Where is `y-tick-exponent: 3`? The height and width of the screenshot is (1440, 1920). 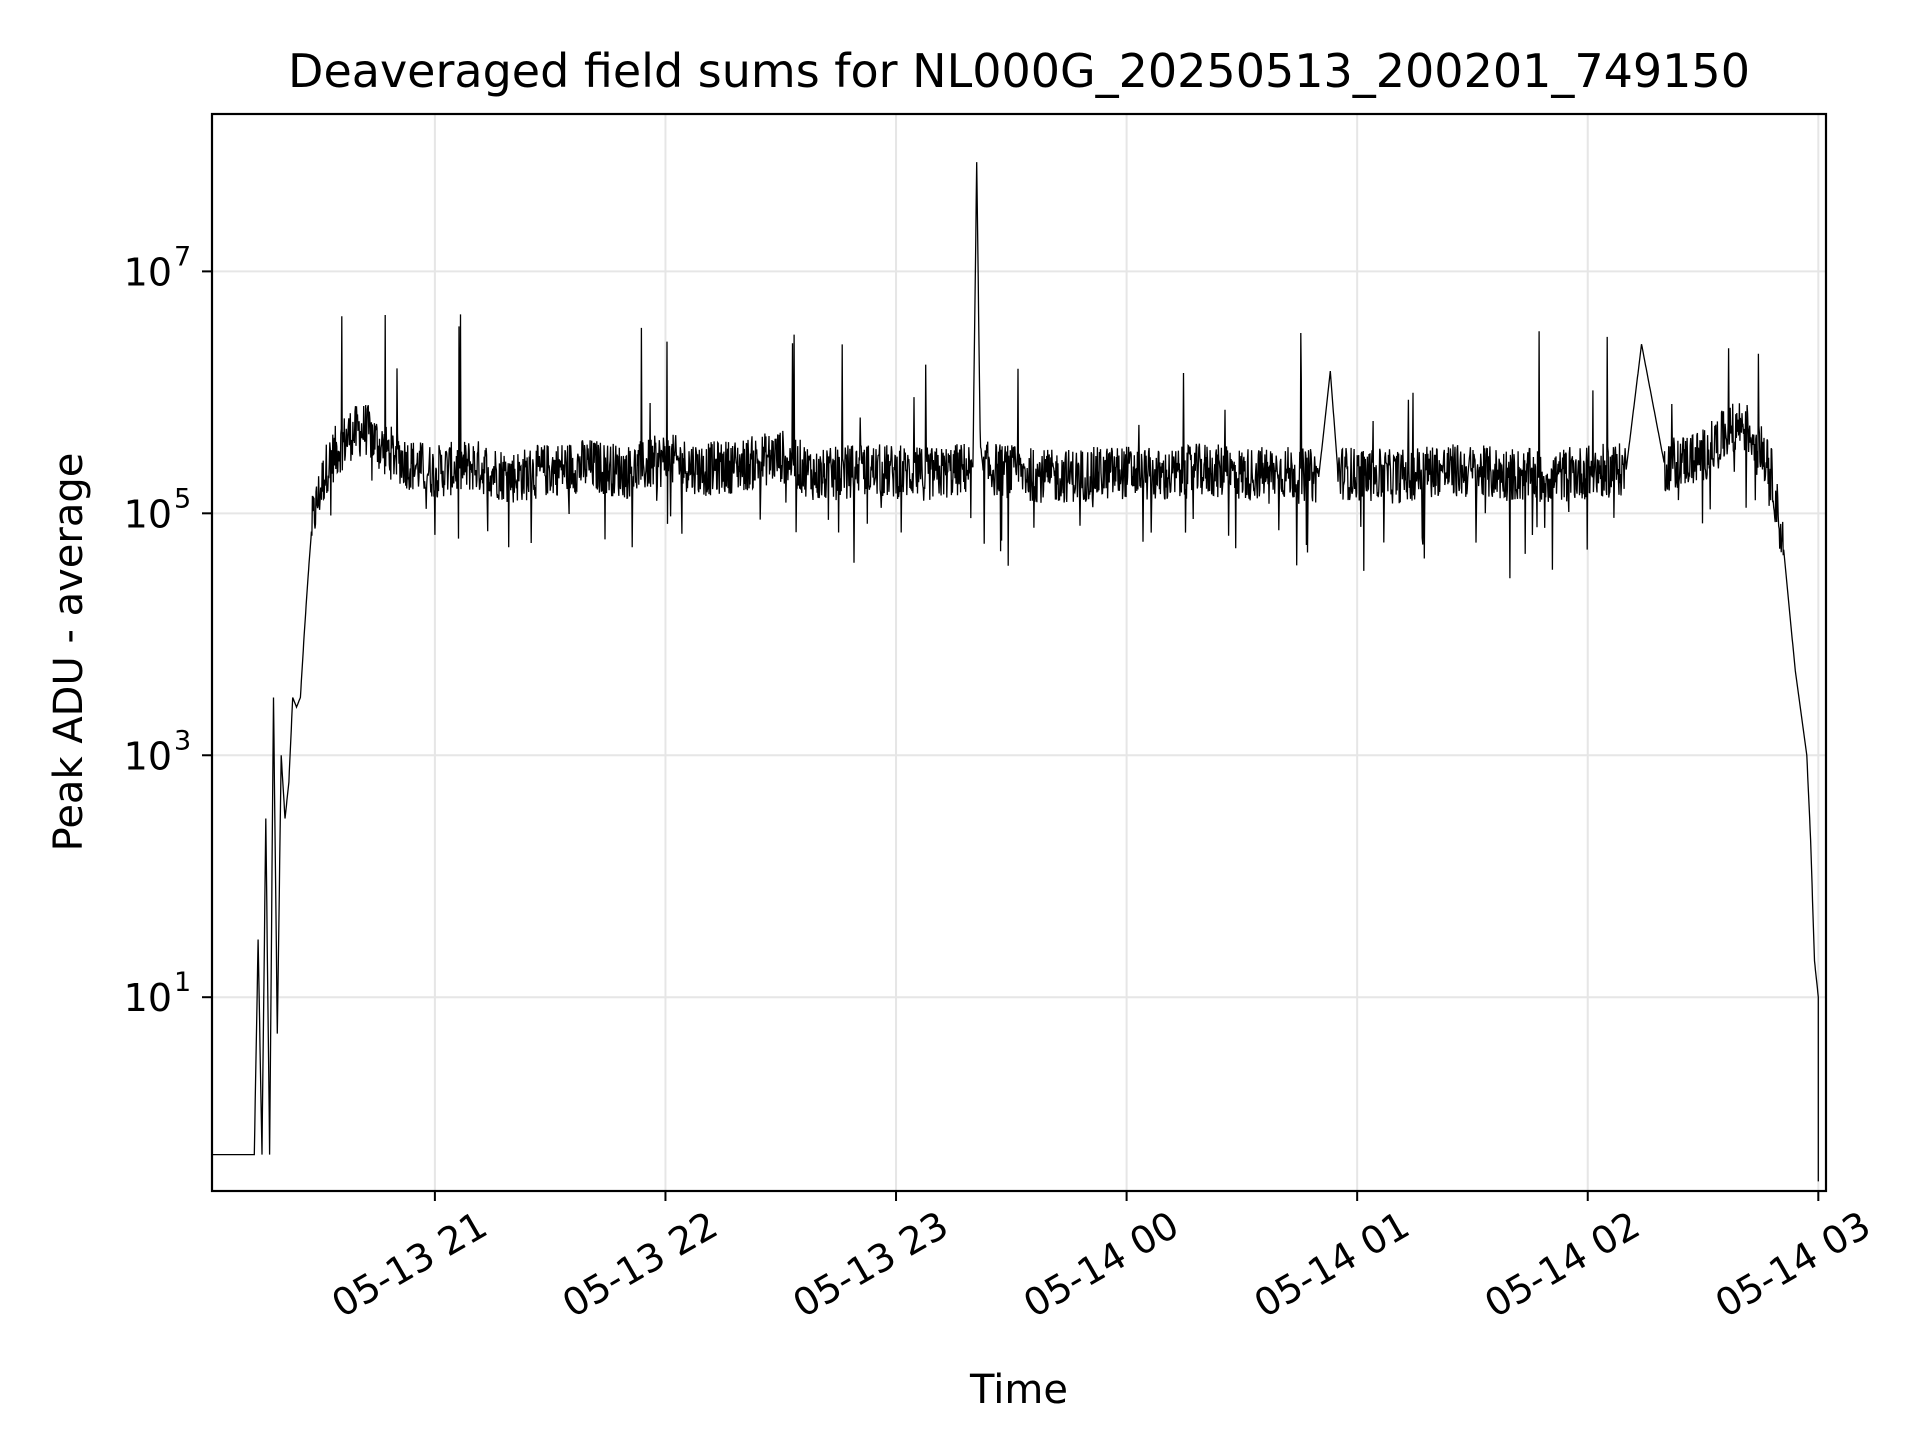
y-tick-exponent: 3 is located at coordinates (182, 740).